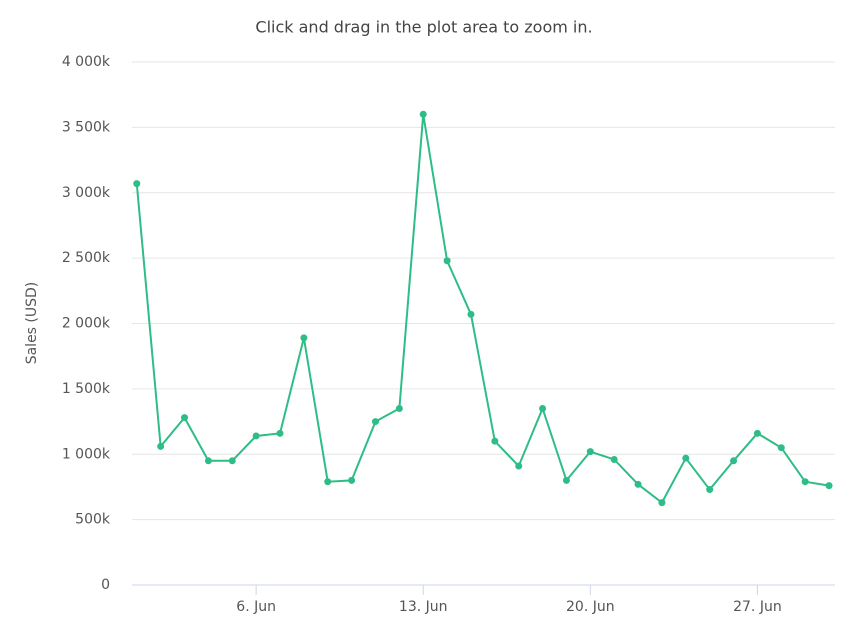  Describe the element at coordinates (86, 454) in the screenshot. I see `y-tick-label: 1 000k` at that location.